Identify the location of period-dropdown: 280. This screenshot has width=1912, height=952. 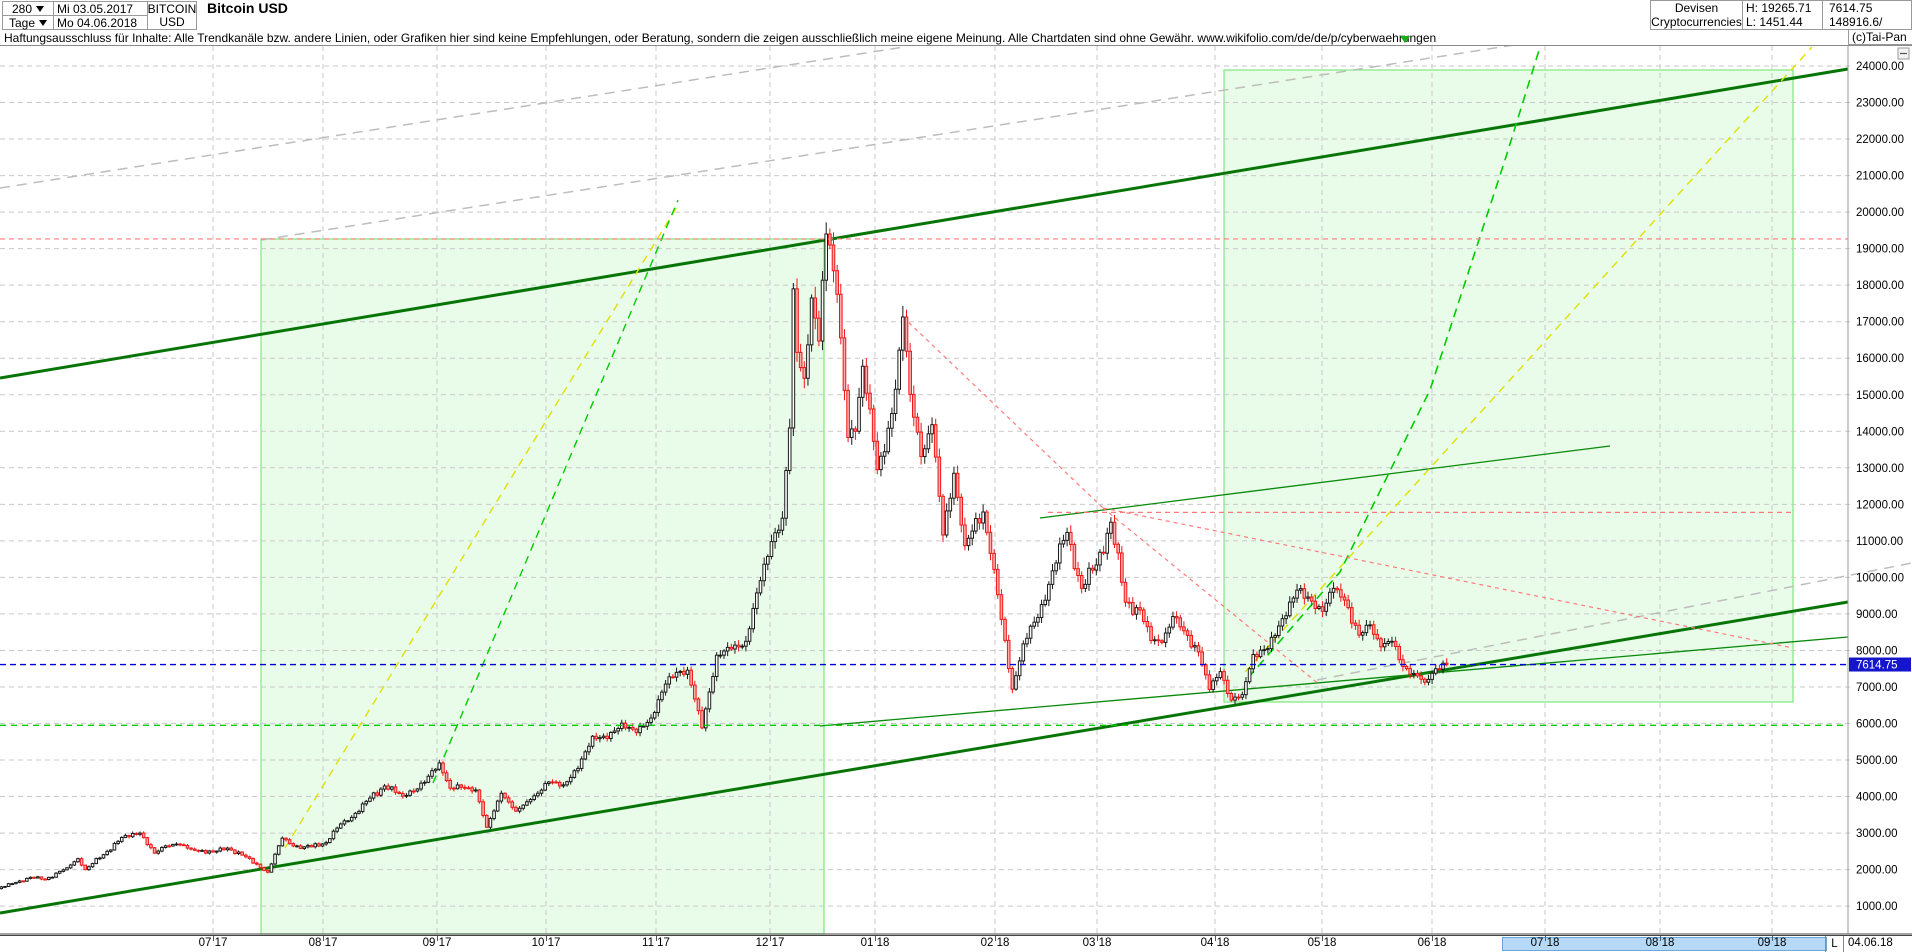
(28, 8).